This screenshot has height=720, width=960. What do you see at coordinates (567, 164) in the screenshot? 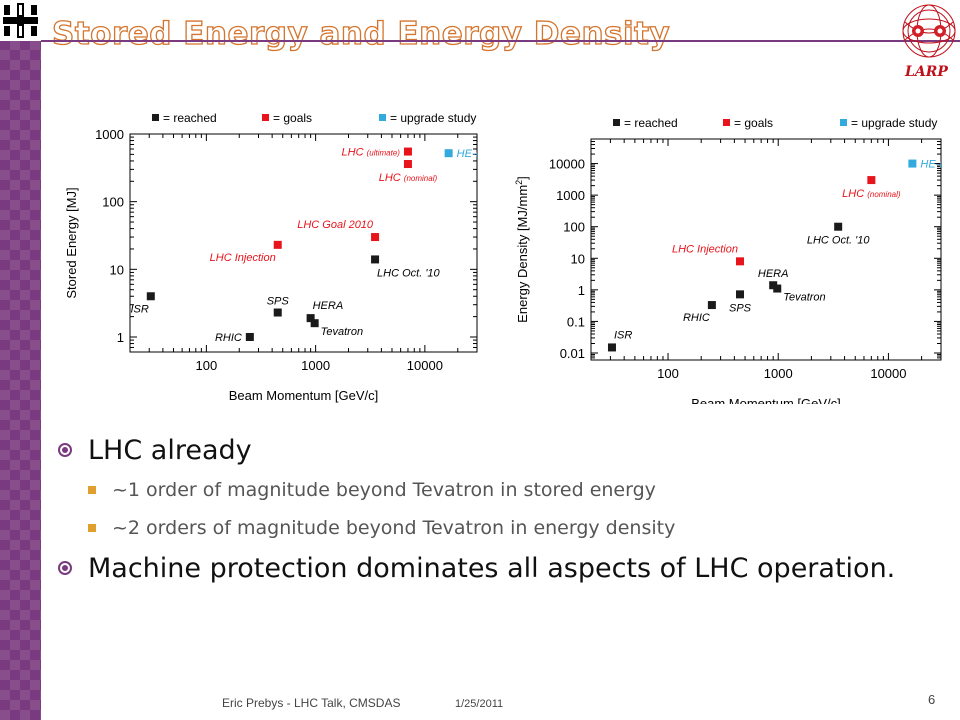
I see `y-tick-label: 10000` at bounding box center [567, 164].